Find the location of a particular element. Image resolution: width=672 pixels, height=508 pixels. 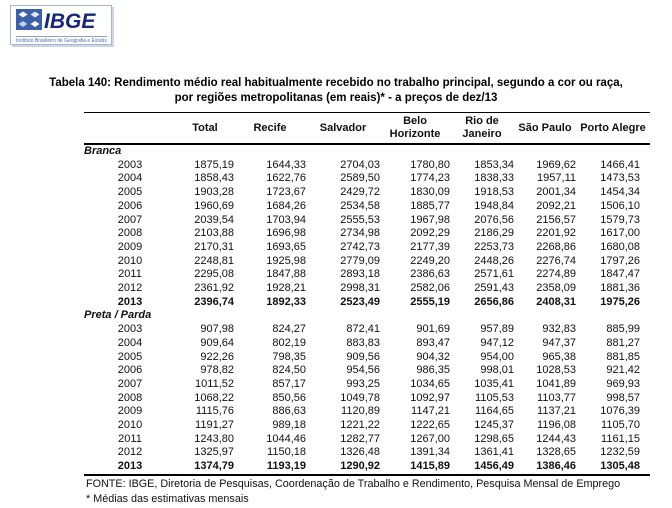

value-cell: 802,19 is located at coordinates (289, 342).